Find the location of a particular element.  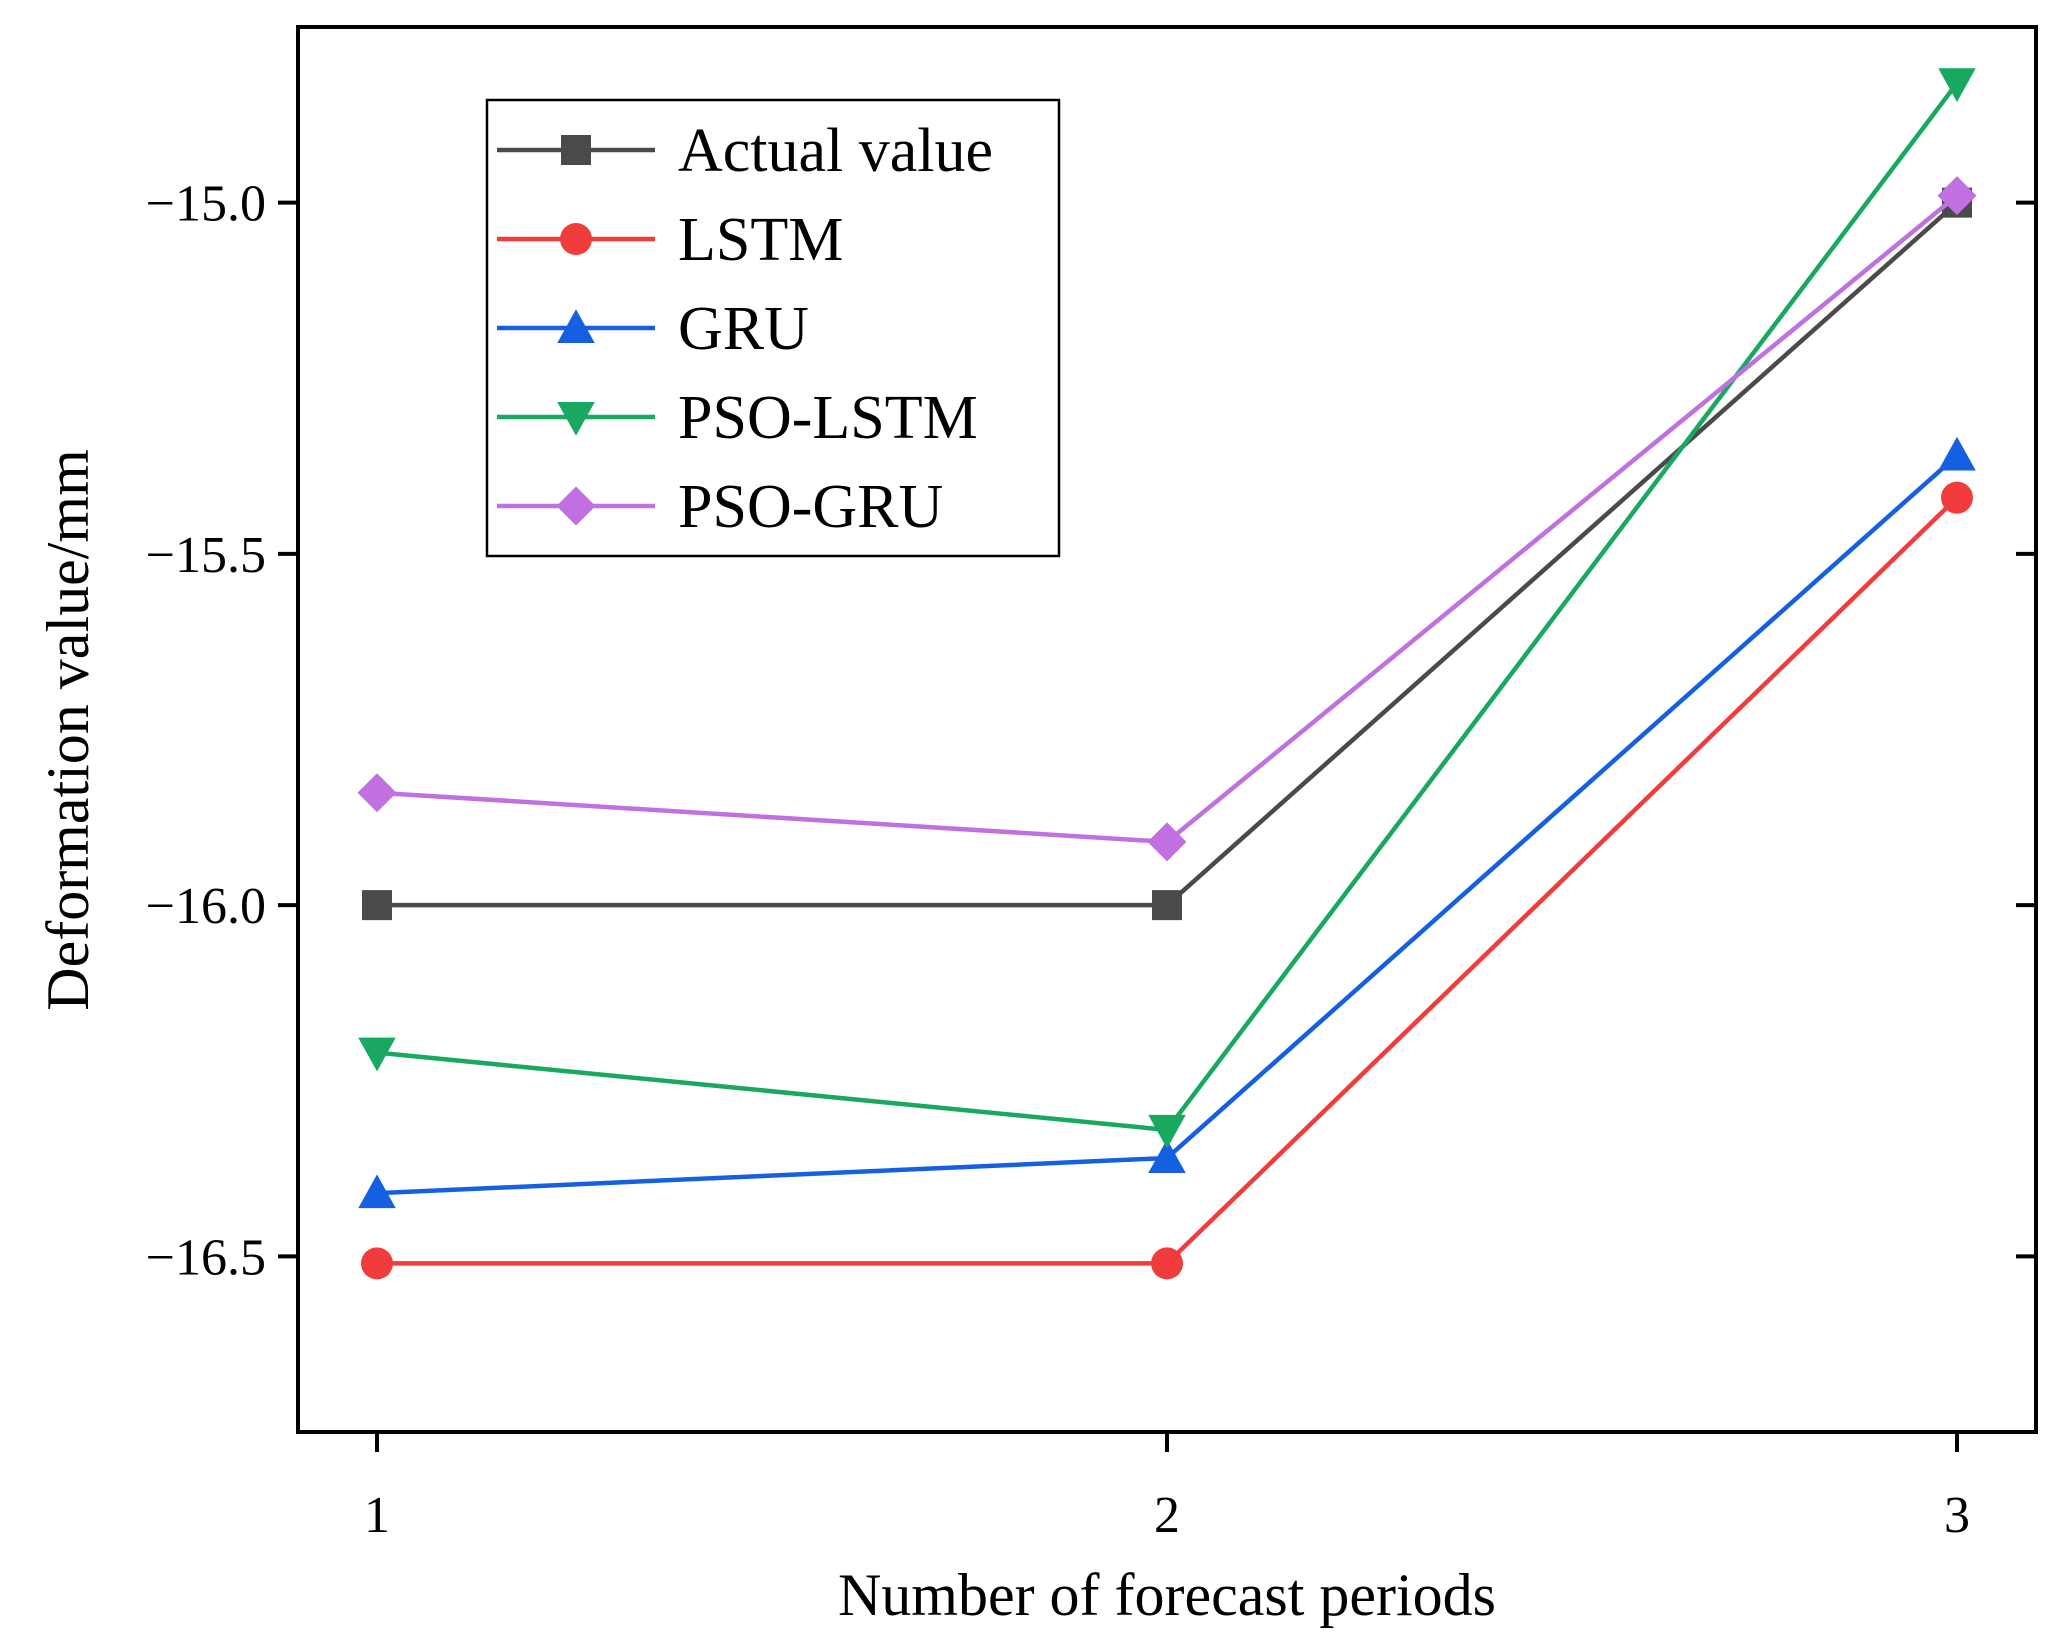

legend-marker-actual-value is located at coordinates (576, 150).